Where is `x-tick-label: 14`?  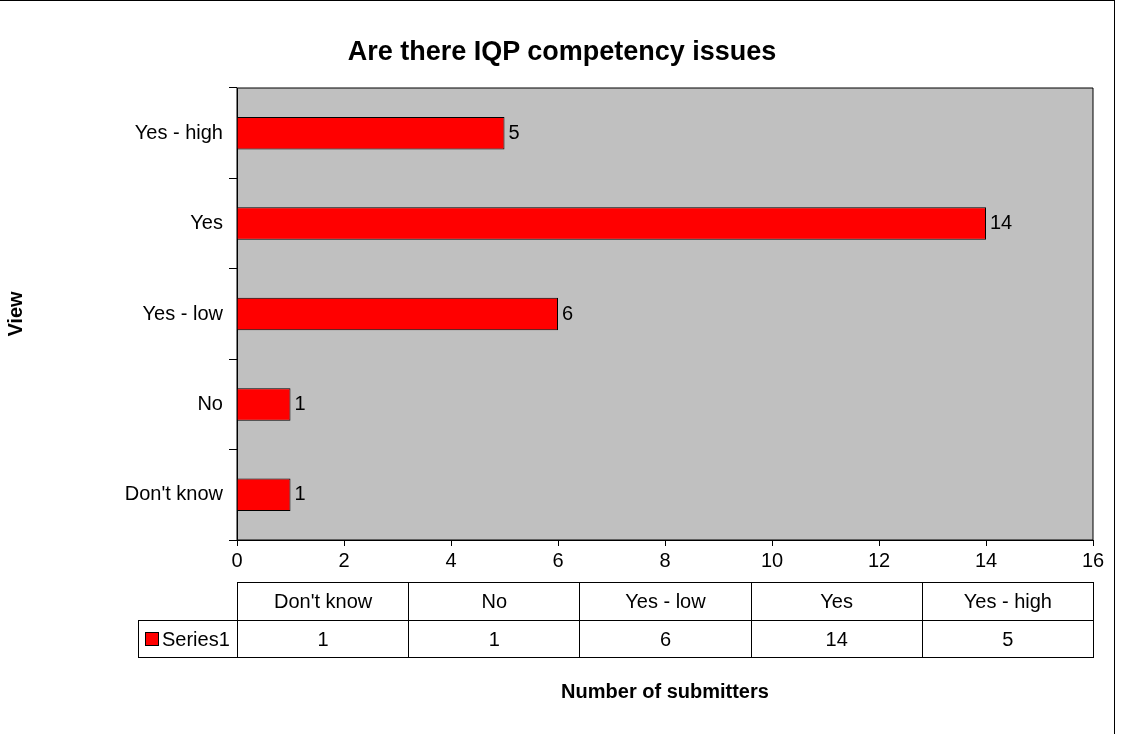 x-tick-label: 14 is located at coordinates (986, 559).